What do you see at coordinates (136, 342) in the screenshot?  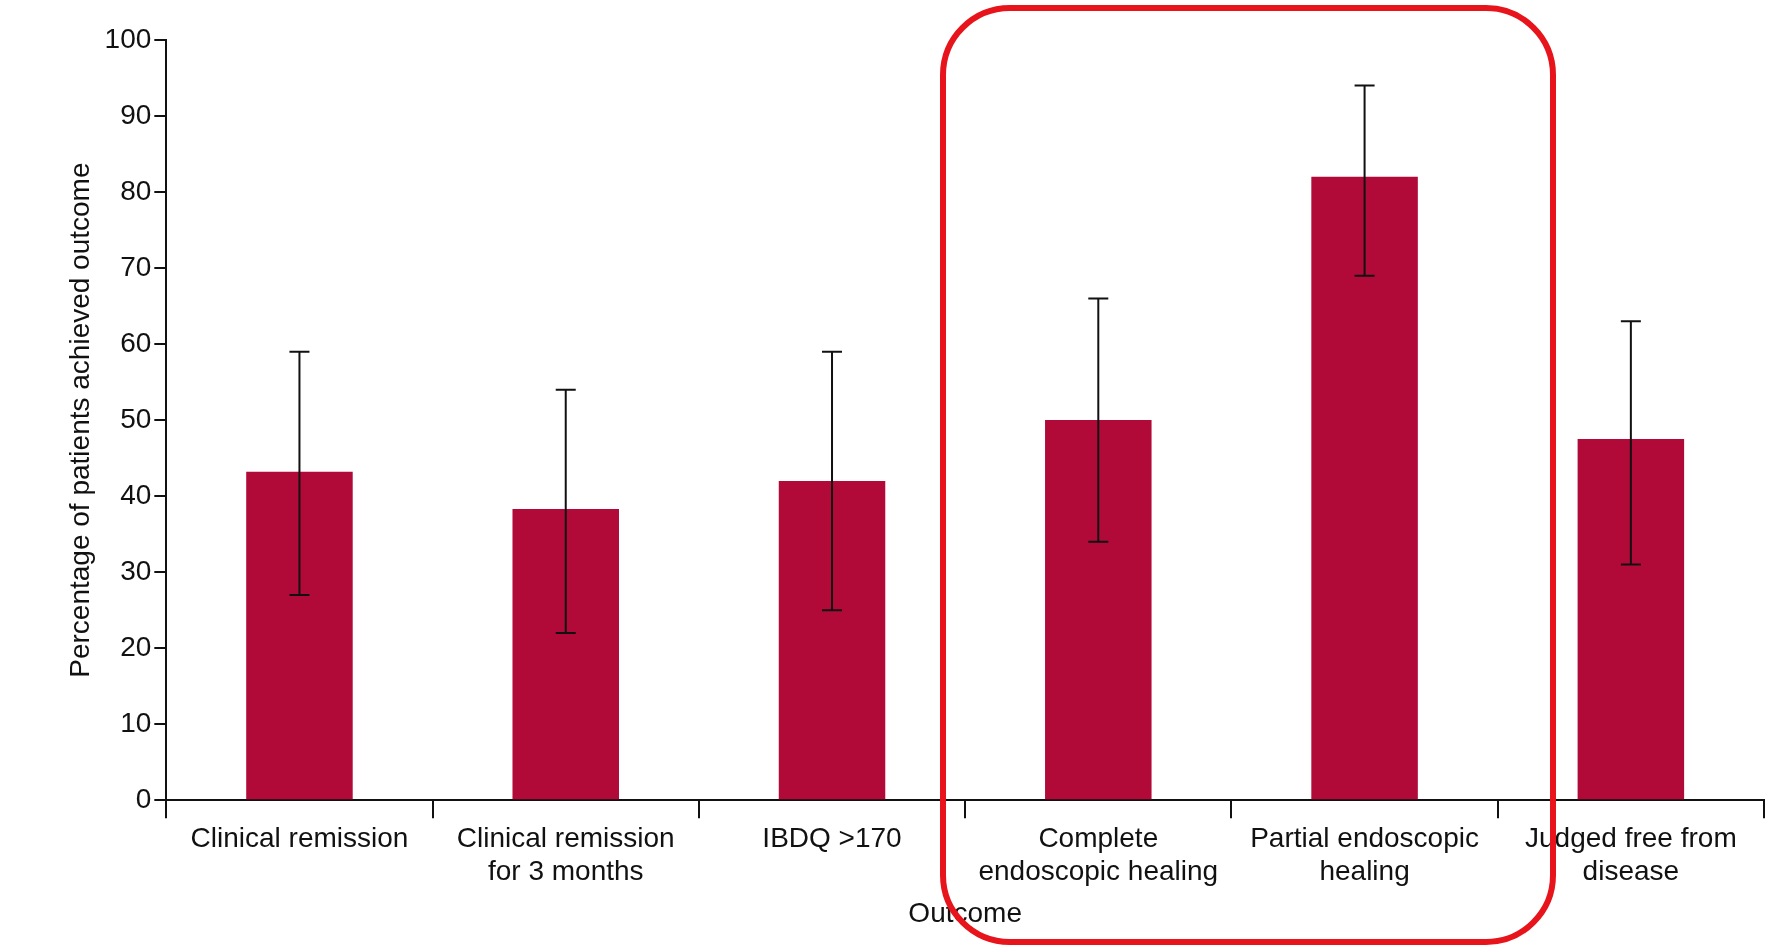 I see `y-tick-label: 60` at bounding box center [136, 342].